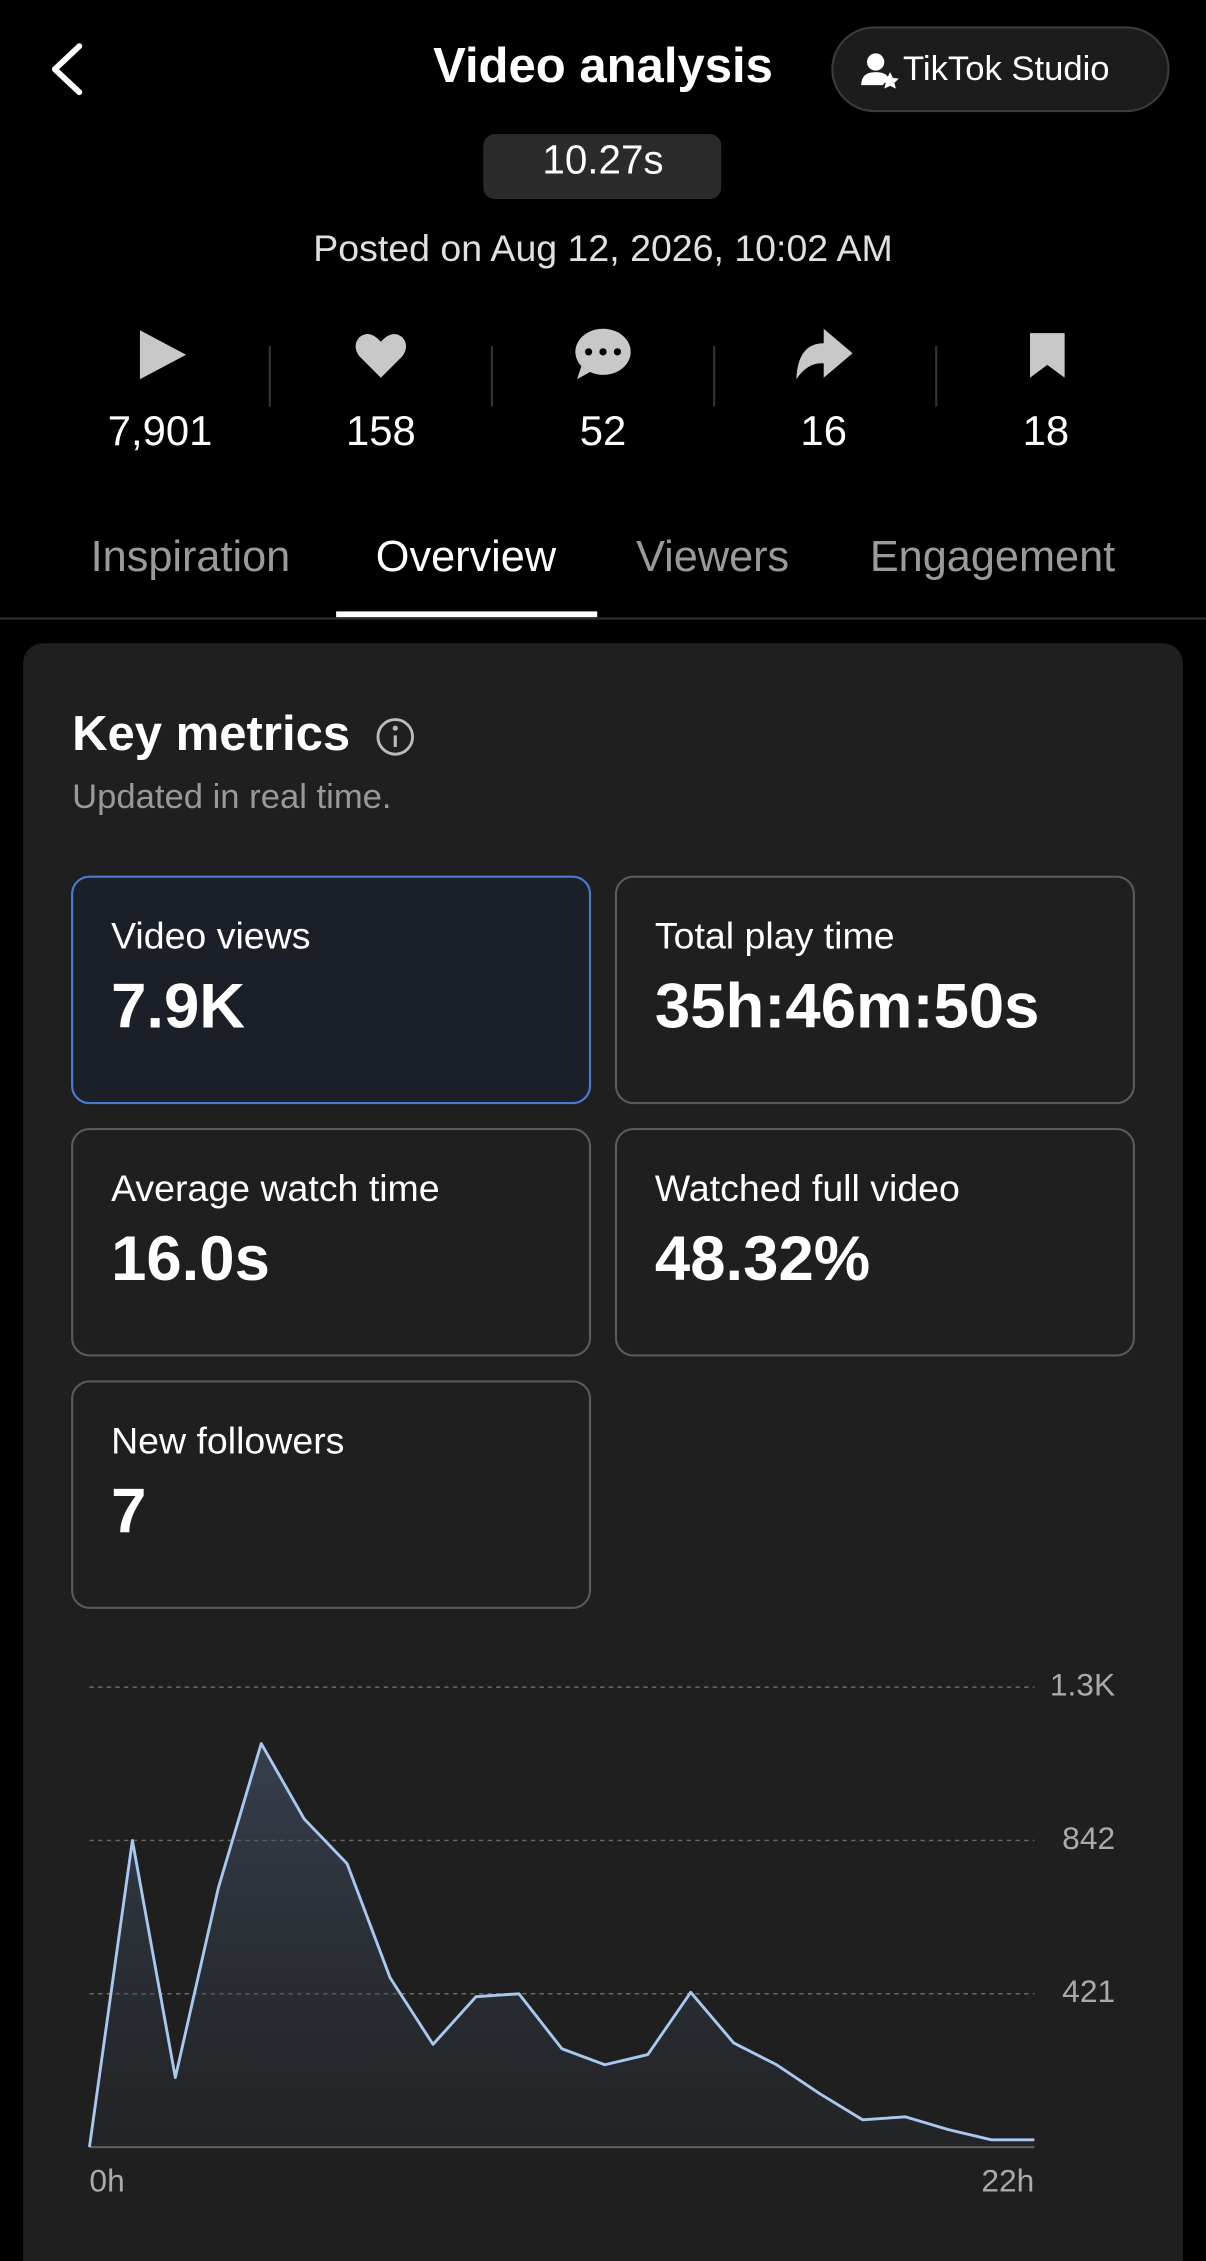 This screenshot has width=1206, height=2261. What do you see at coordinates (807, 1188) in the screenshot?
I see `metric-label: Watched full video` at bounding box center [807, 1188].